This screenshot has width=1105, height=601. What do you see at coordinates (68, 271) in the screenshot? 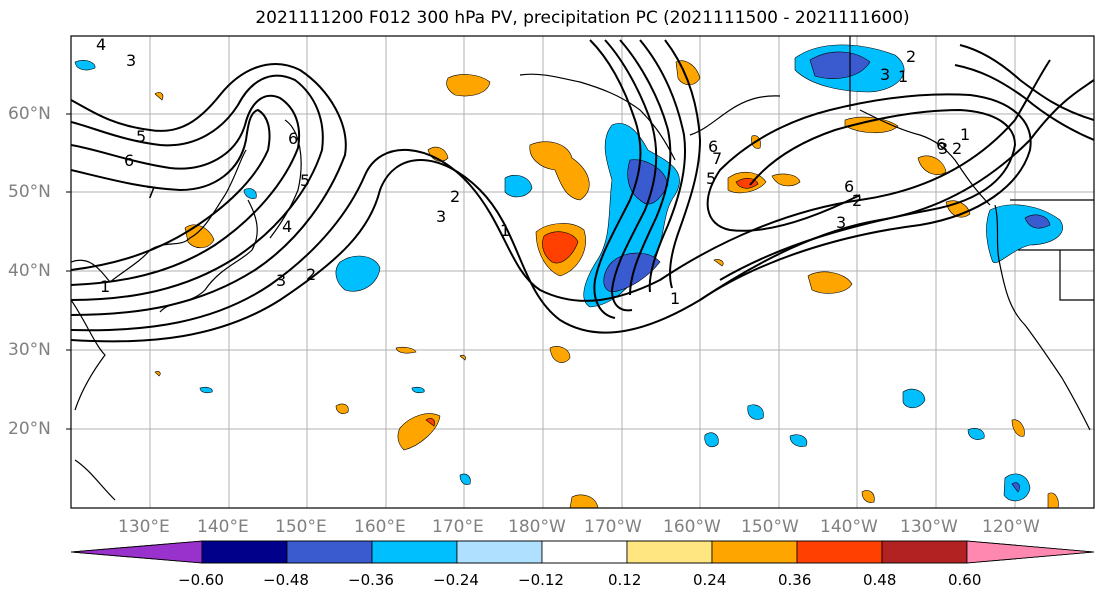
I see `axis-ticks` at bounding box center [68, 271].